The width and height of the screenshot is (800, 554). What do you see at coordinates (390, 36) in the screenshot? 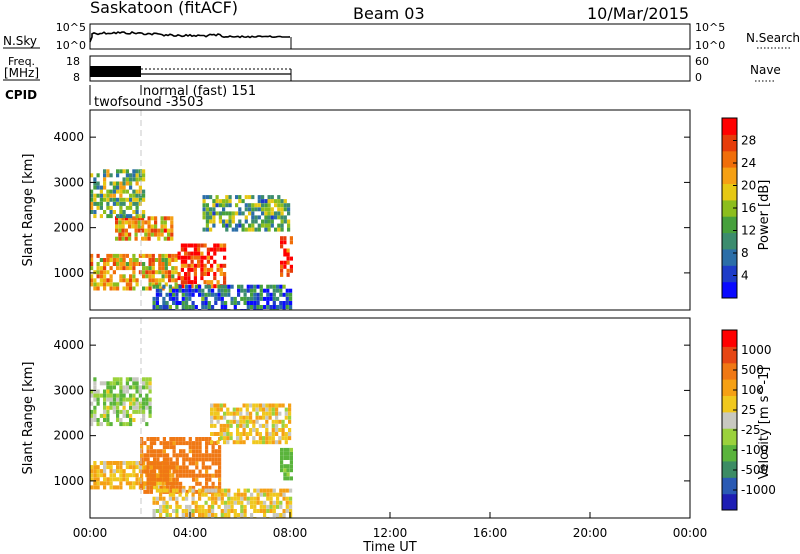
I see `noise-frame` at bounding box center [390, 36].